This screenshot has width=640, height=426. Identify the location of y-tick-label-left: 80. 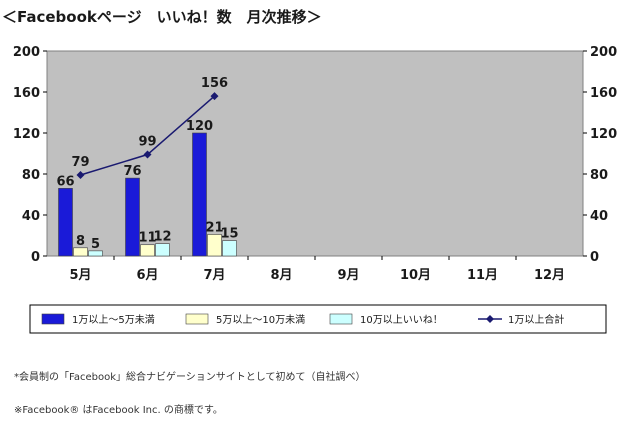
(31, 175).